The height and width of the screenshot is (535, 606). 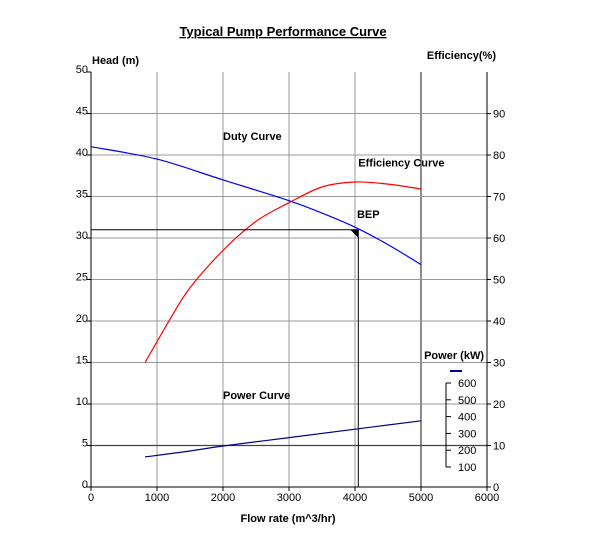 What do you see at coordinates (421, 498) in the screenshot?
I see `x-tick-label: 5000` at bounding box center [421, 498].